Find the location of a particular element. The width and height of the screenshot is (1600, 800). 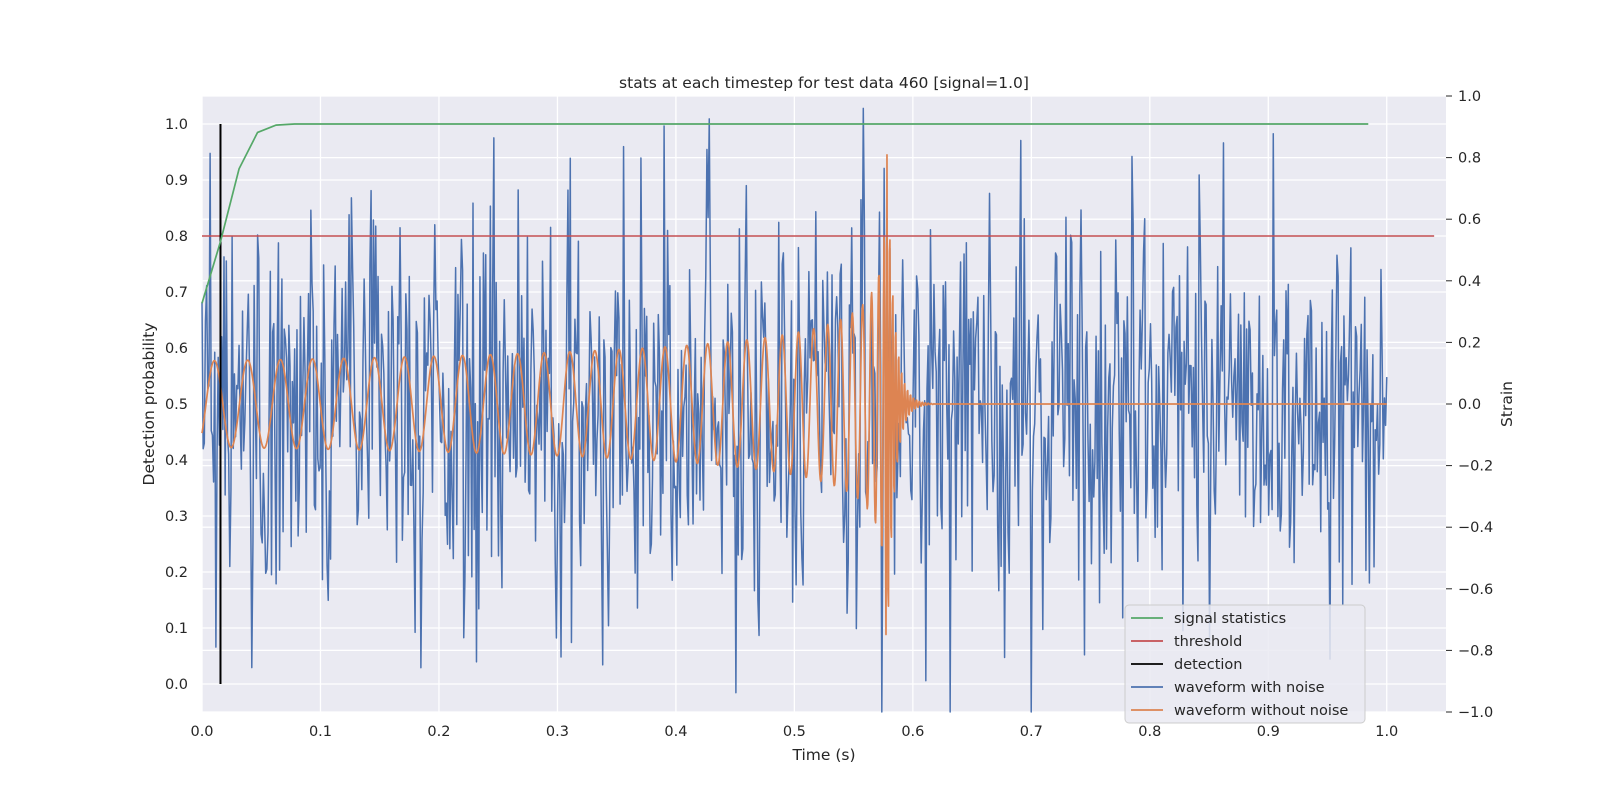

legend-label: threshold is located at coordinates (1208, 642).